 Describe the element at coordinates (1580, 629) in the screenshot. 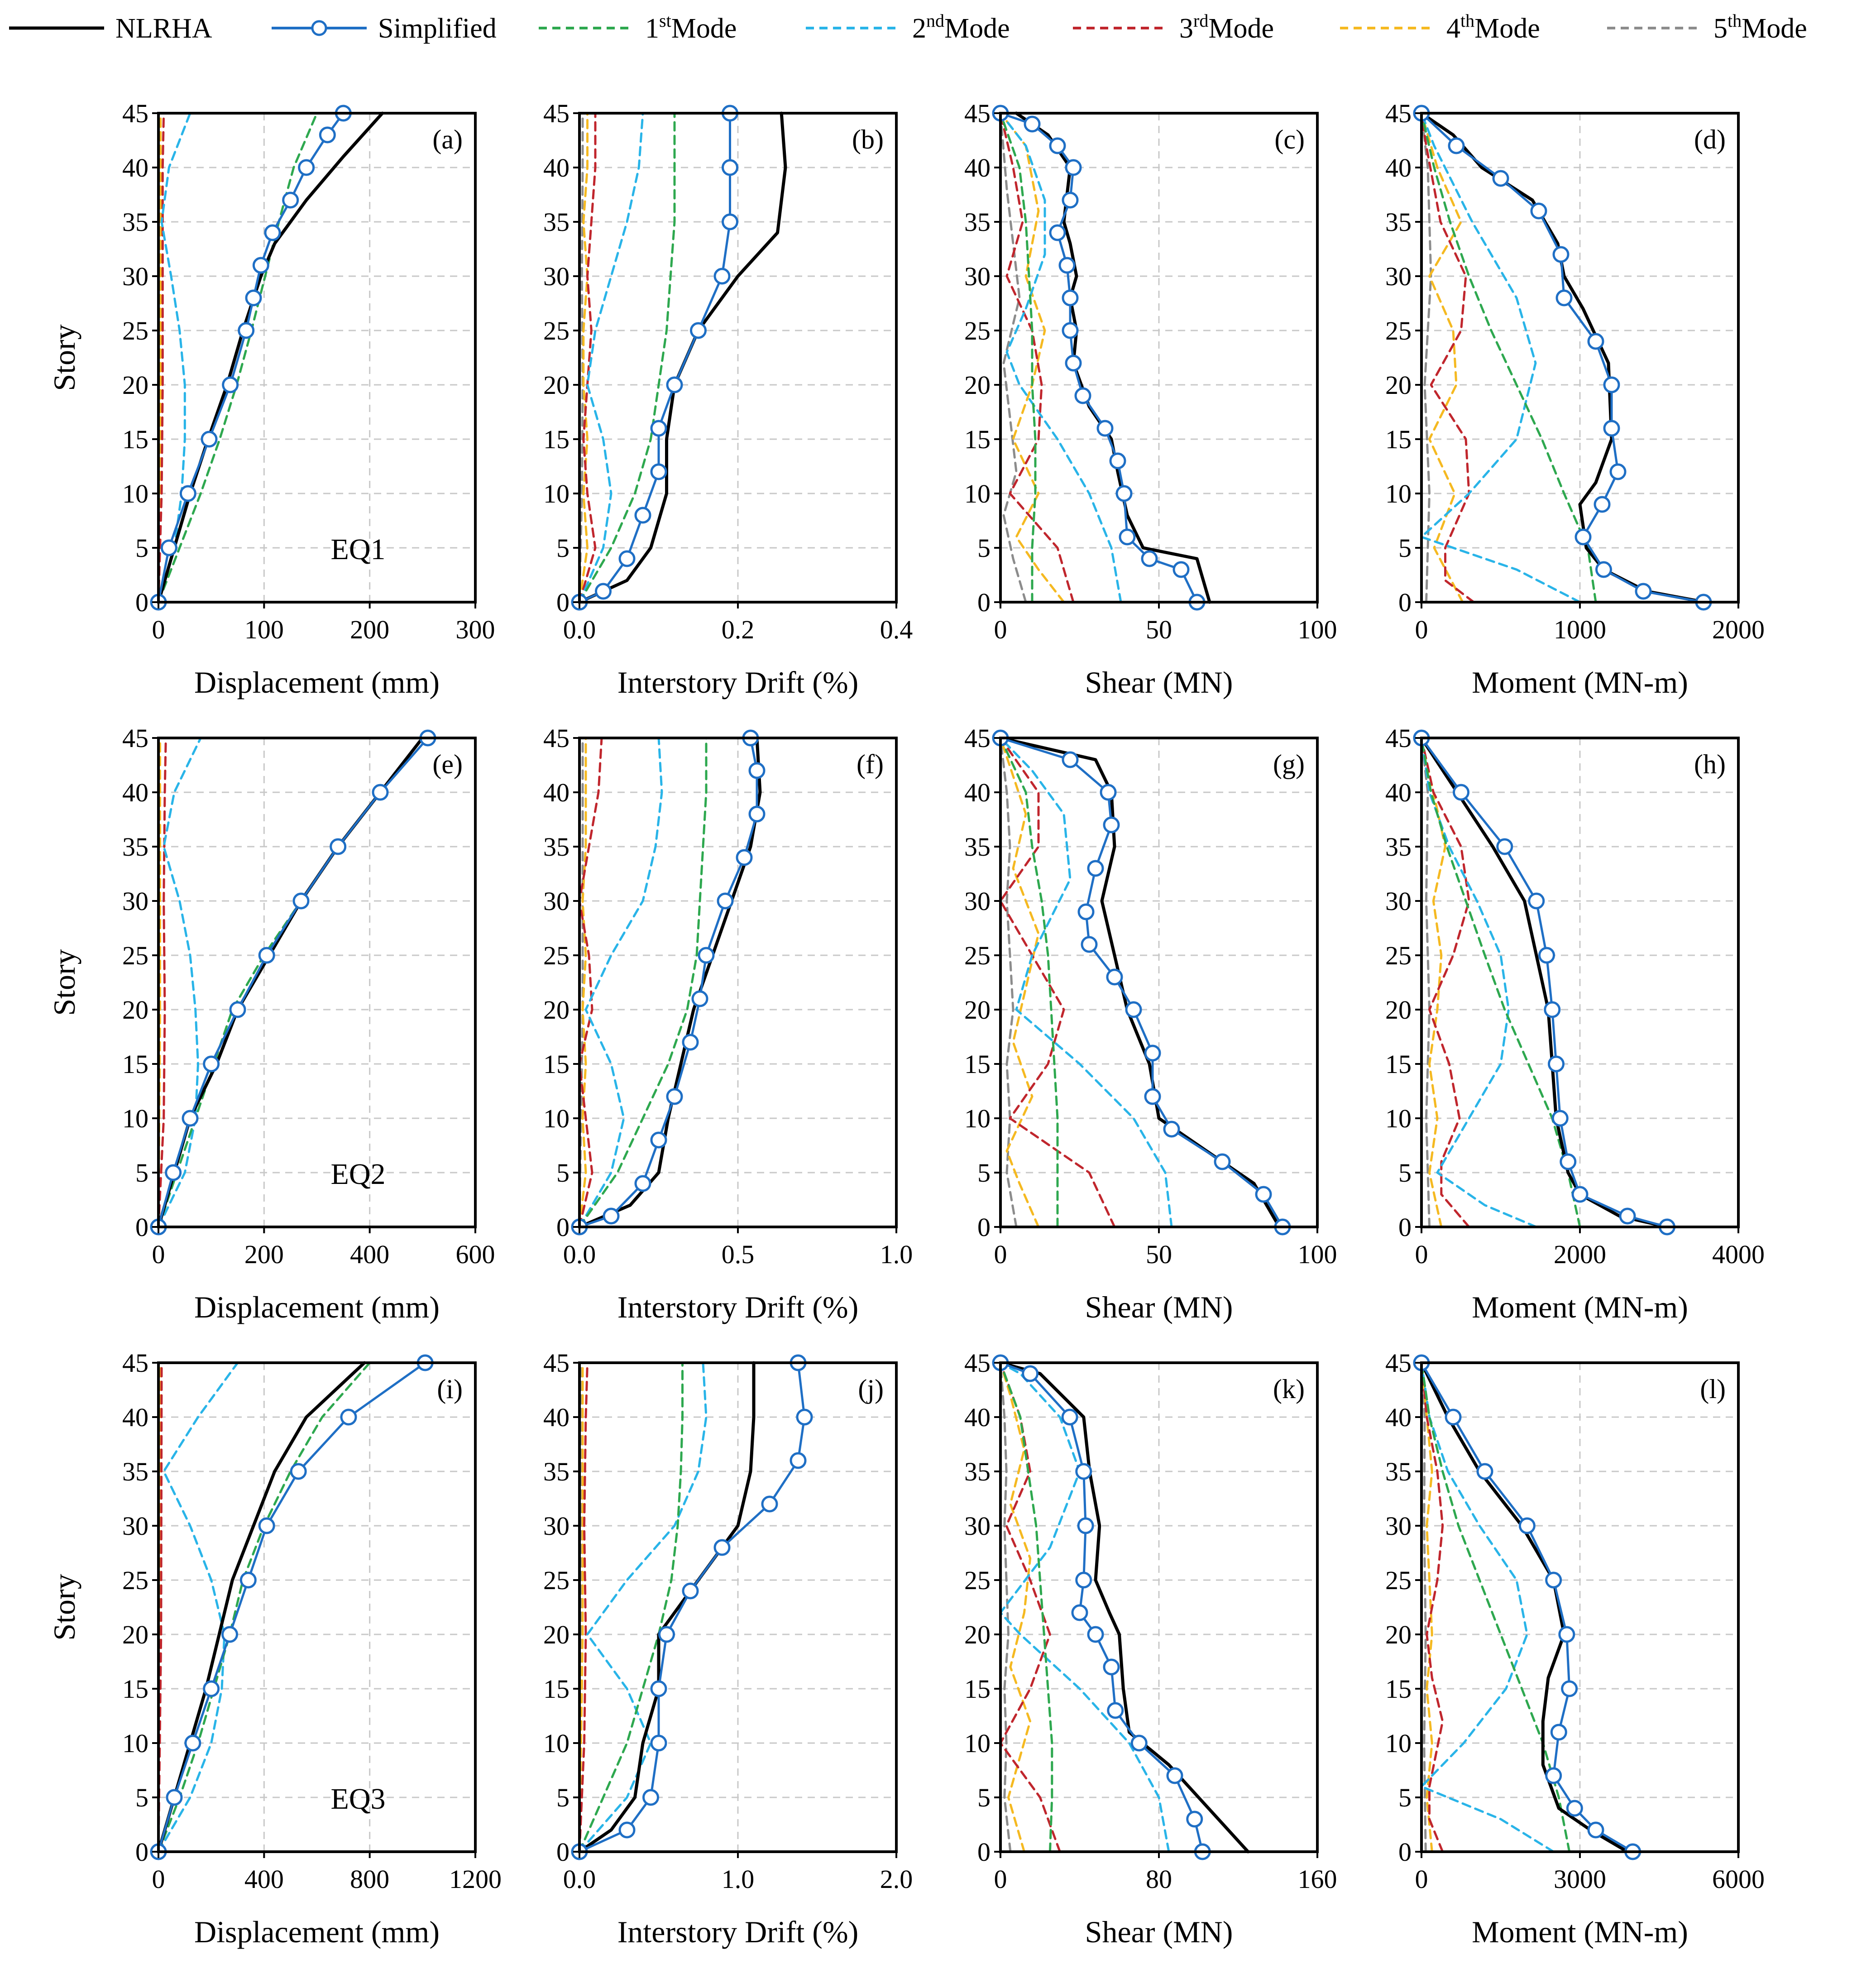

I see `x-tick-label: 1000` at that location.